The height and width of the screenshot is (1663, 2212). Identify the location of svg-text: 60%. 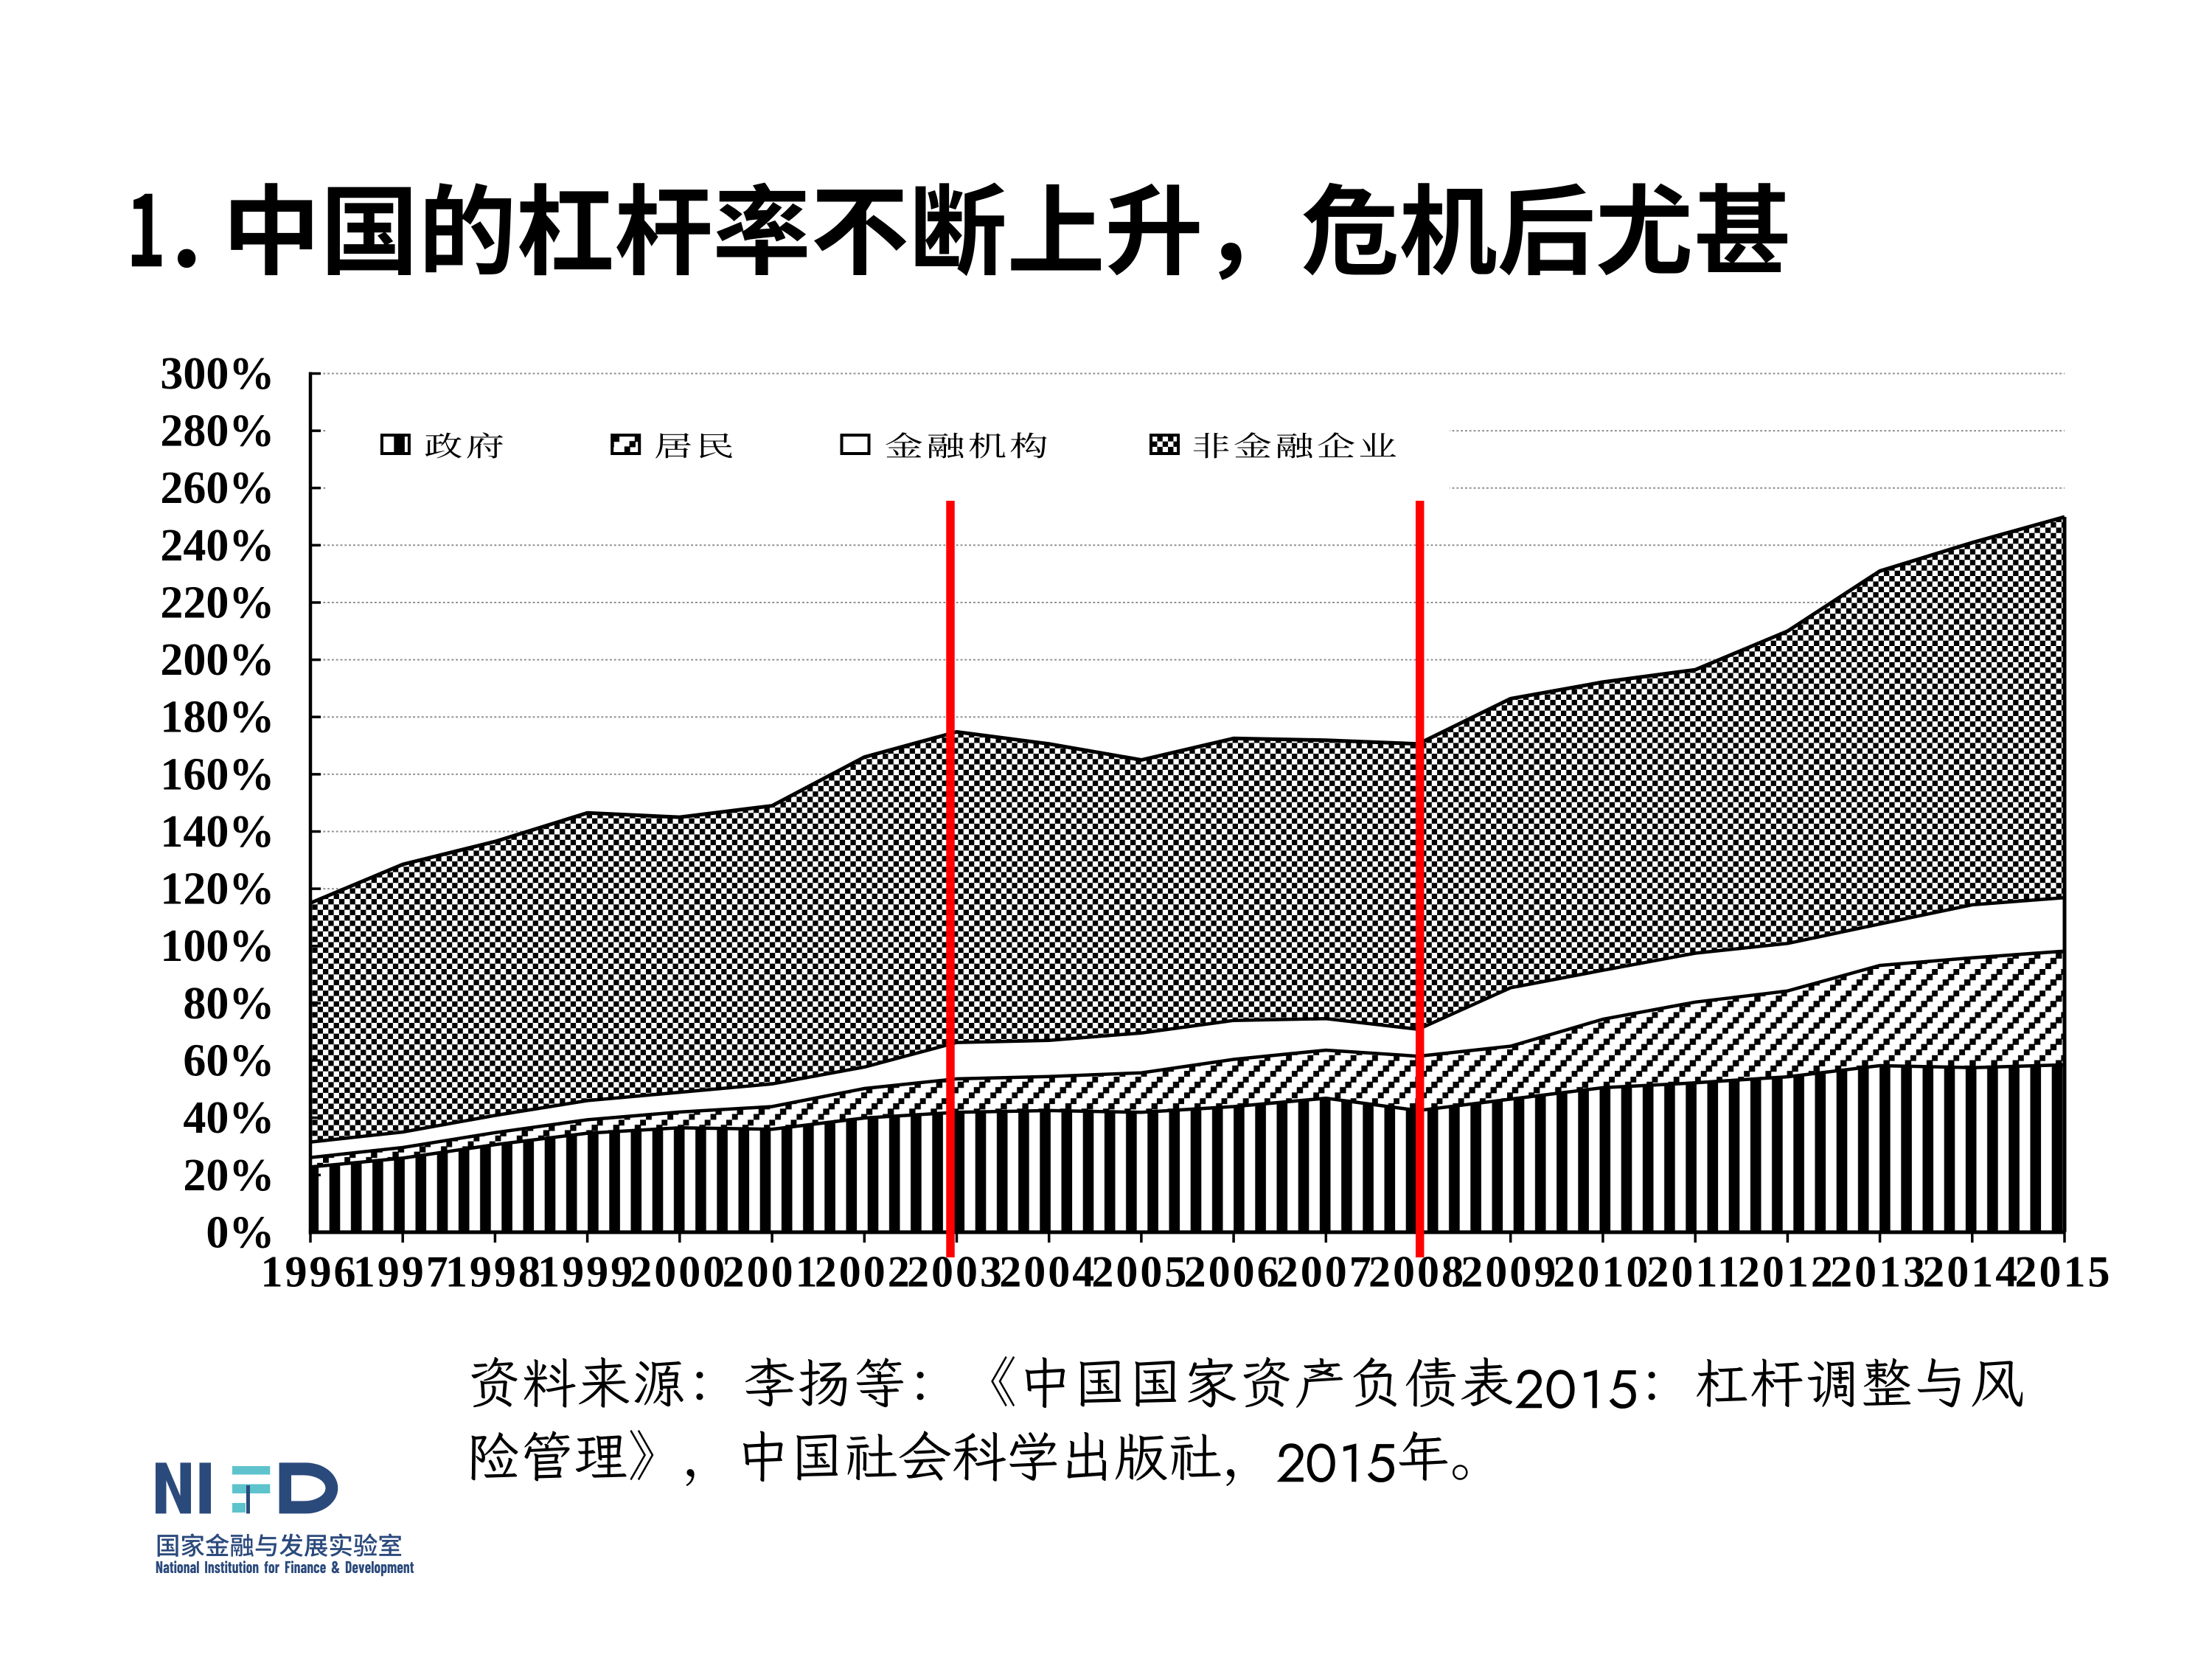
(228, 1061).